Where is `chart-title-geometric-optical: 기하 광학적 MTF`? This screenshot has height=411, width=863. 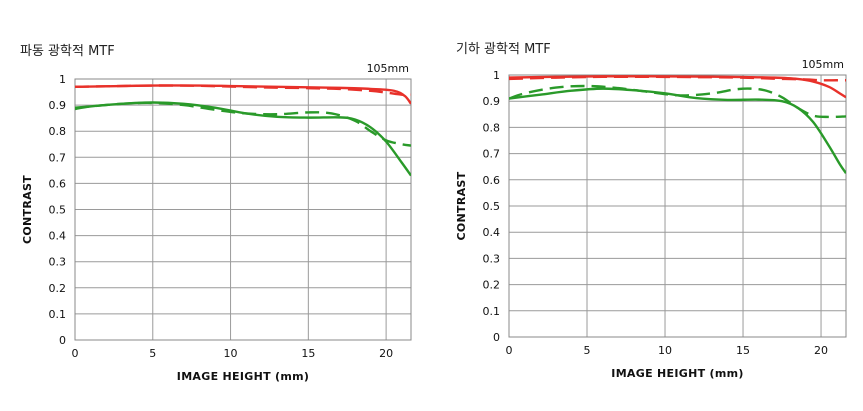 chart-title-geometric-optical: 기하 광학적 MTF is located at coordinates (503, 49).